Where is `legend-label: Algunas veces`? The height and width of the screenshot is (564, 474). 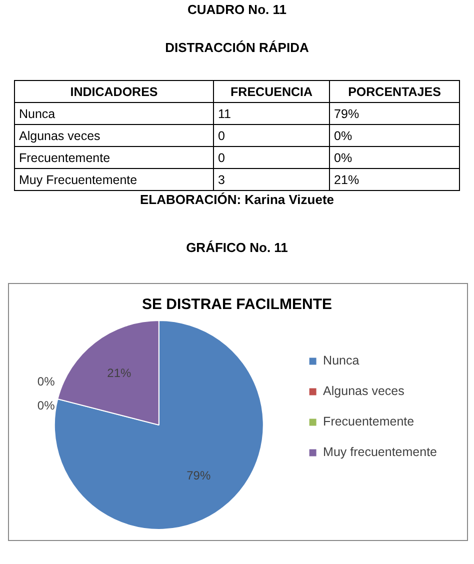
legend-label: Algunas veces is located at coordinates (363, 391).